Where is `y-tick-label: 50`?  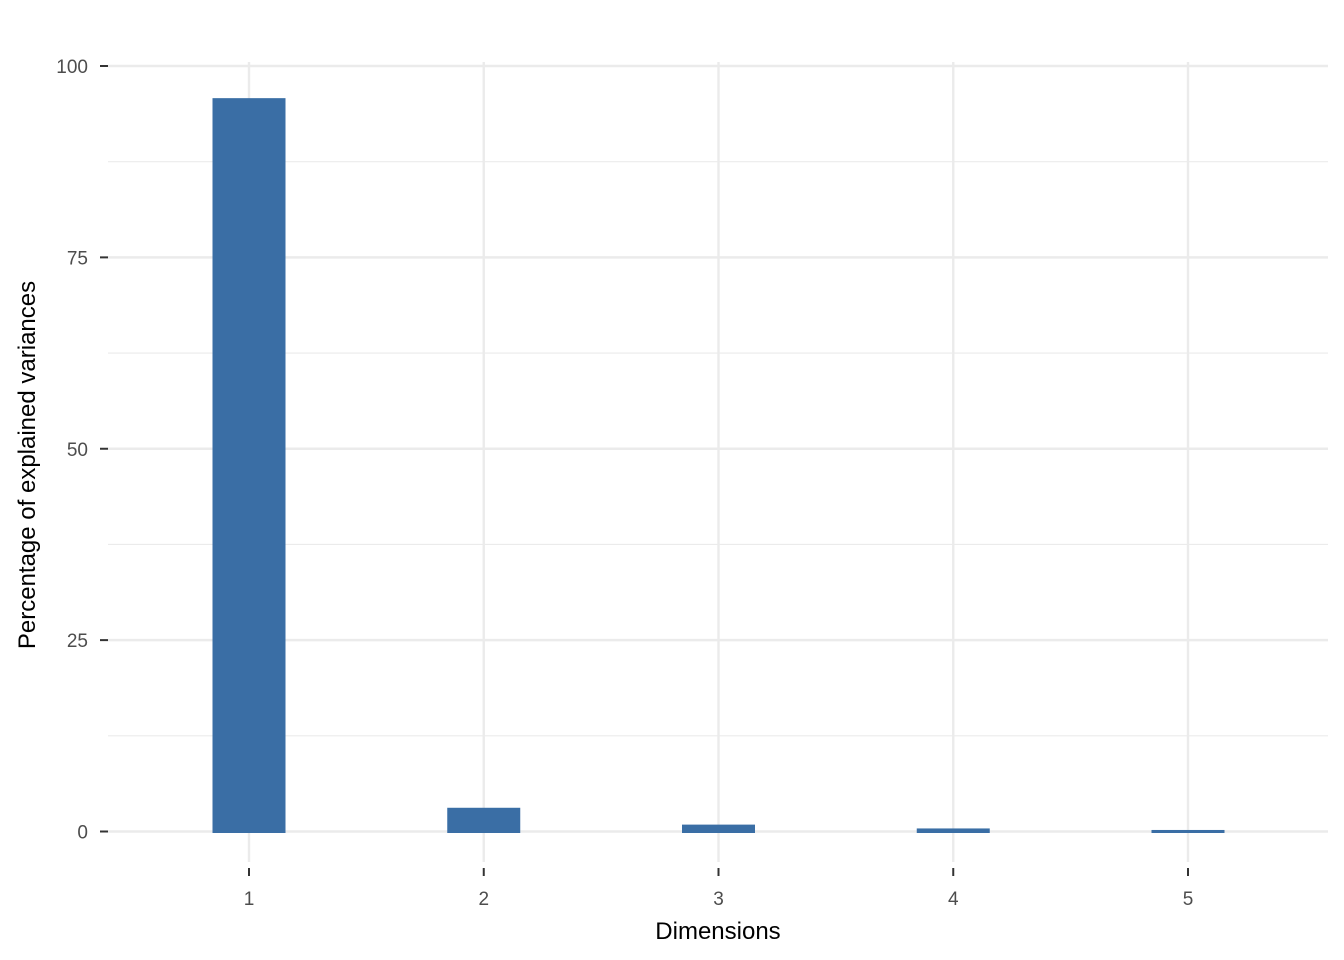
y-tick-label: 50 is located at coordinates (77, 450).